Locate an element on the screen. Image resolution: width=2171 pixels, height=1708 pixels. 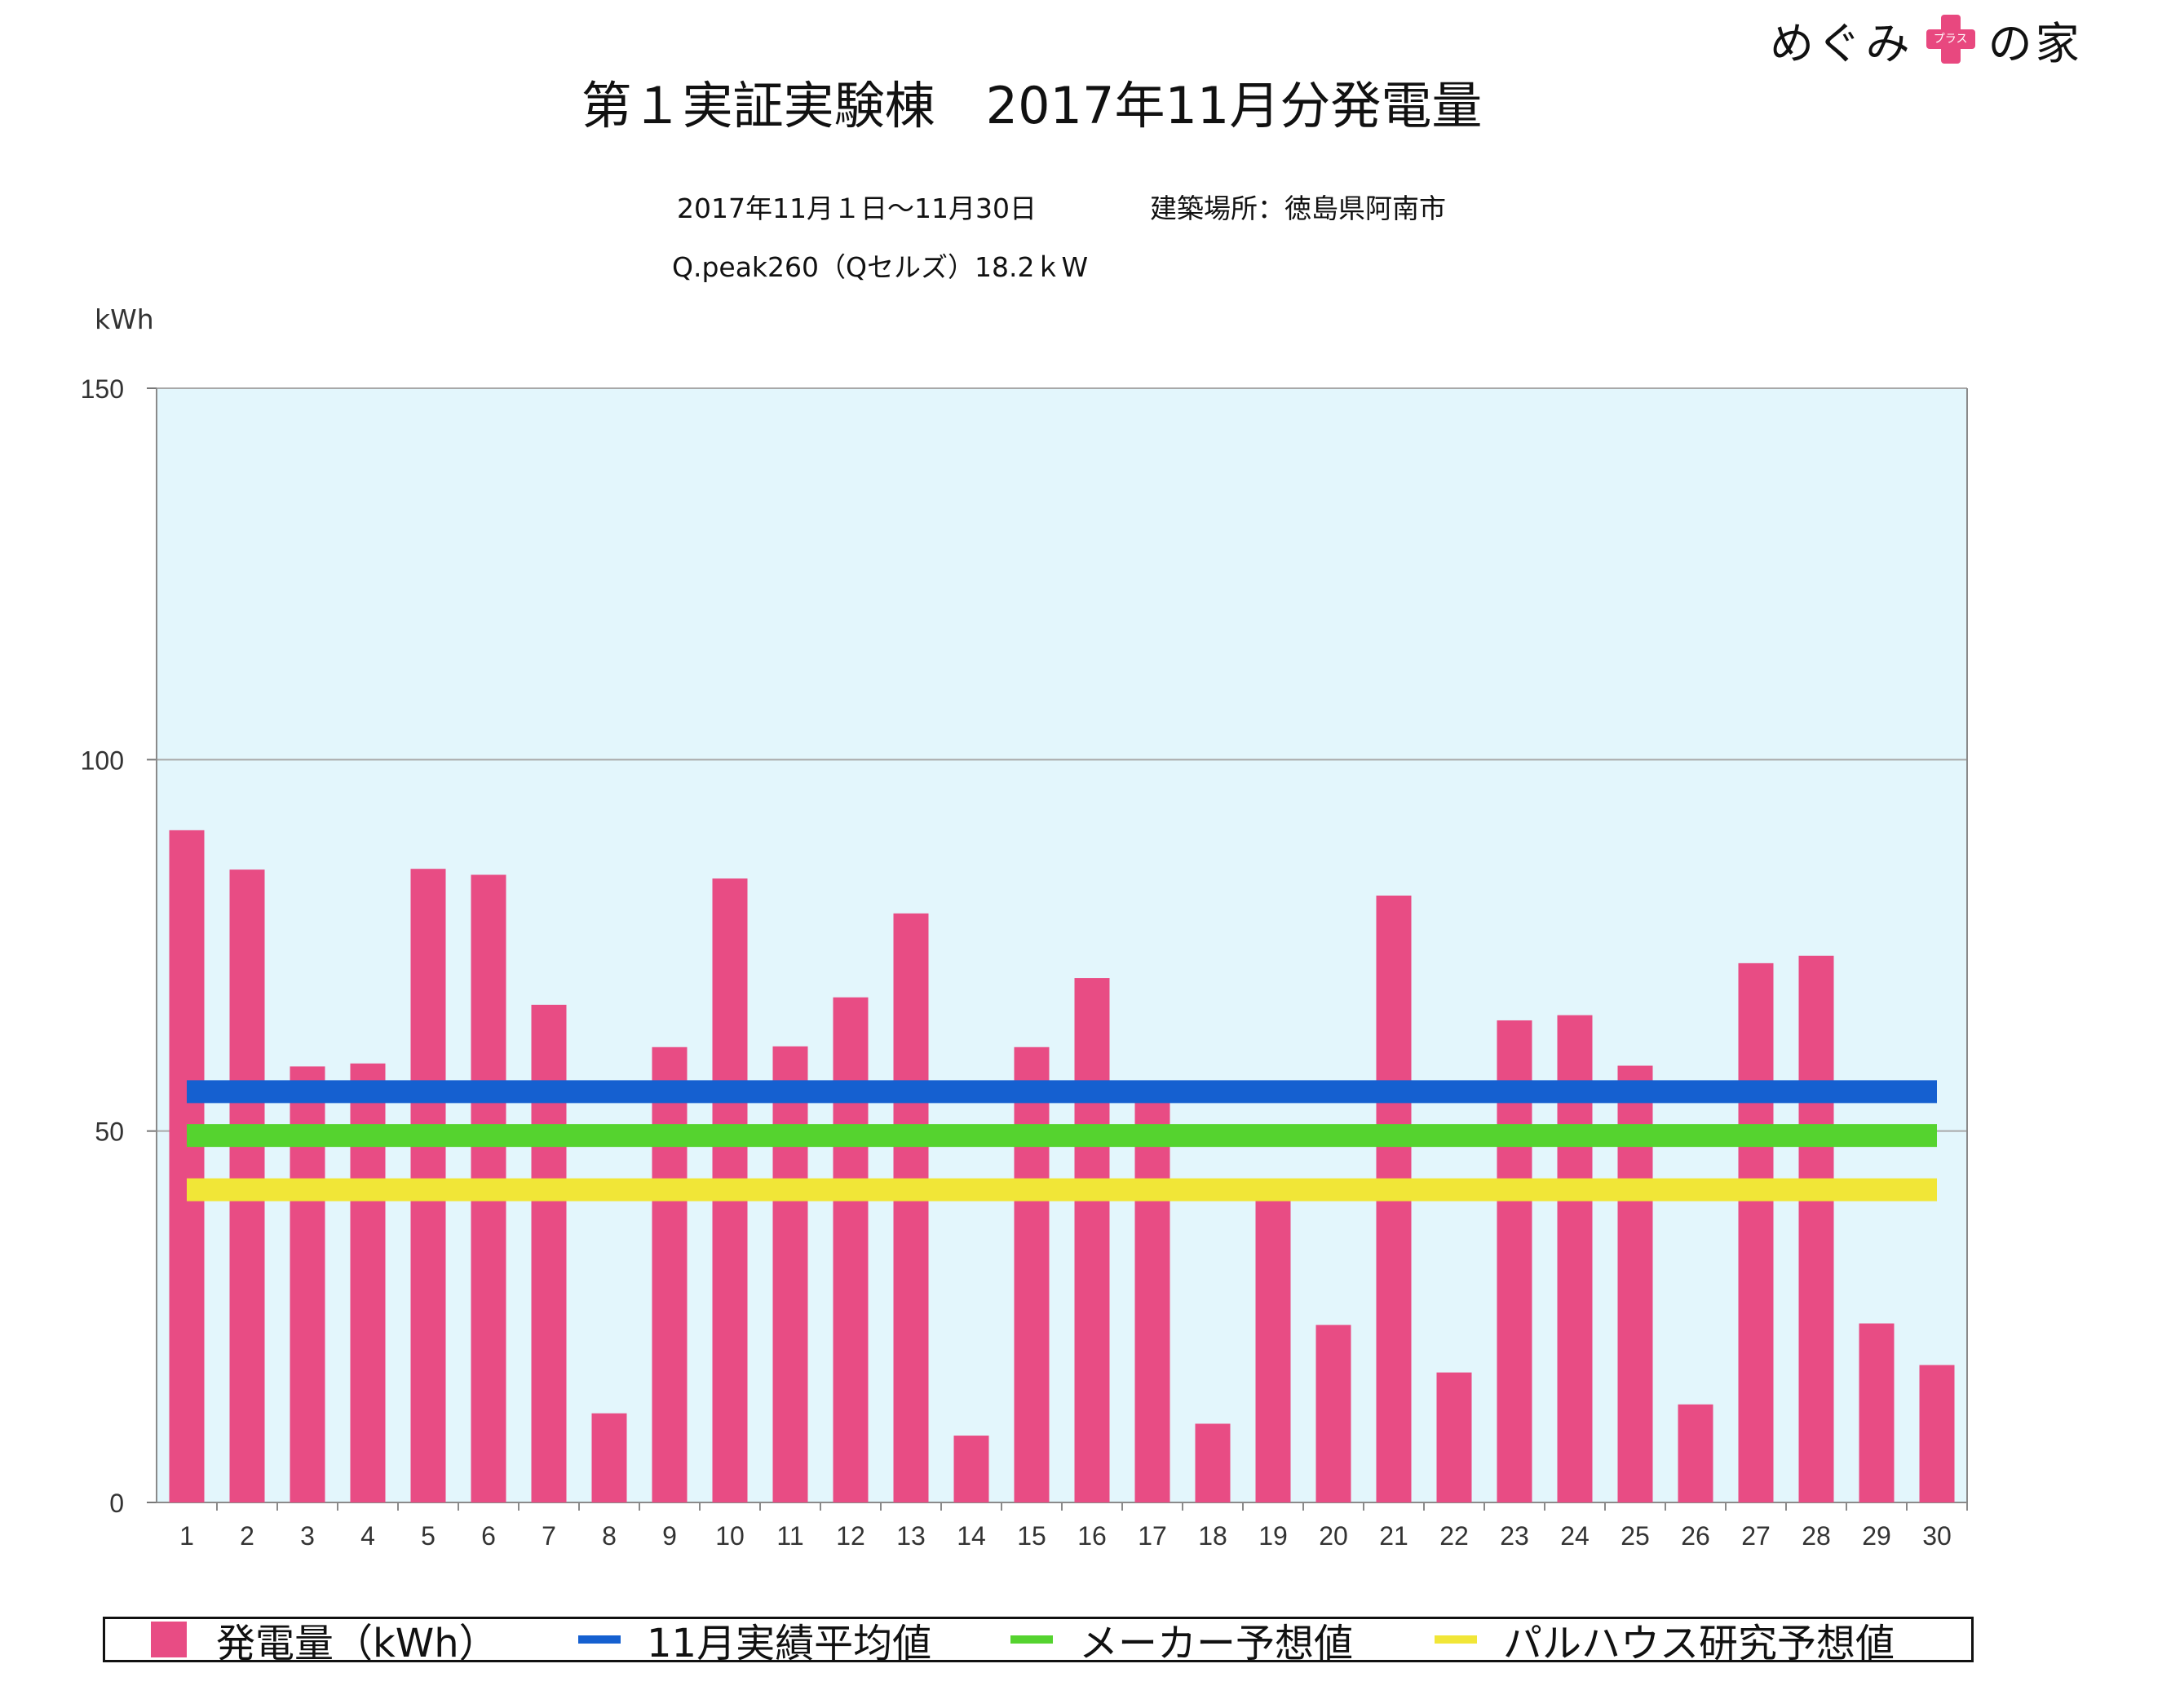
x-tick-label: 7 is located at coordinates (549, 1536).